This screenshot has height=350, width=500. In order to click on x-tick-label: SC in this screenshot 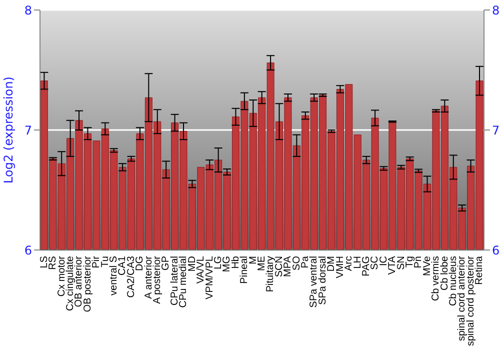, I will do `click(375, 263)`.